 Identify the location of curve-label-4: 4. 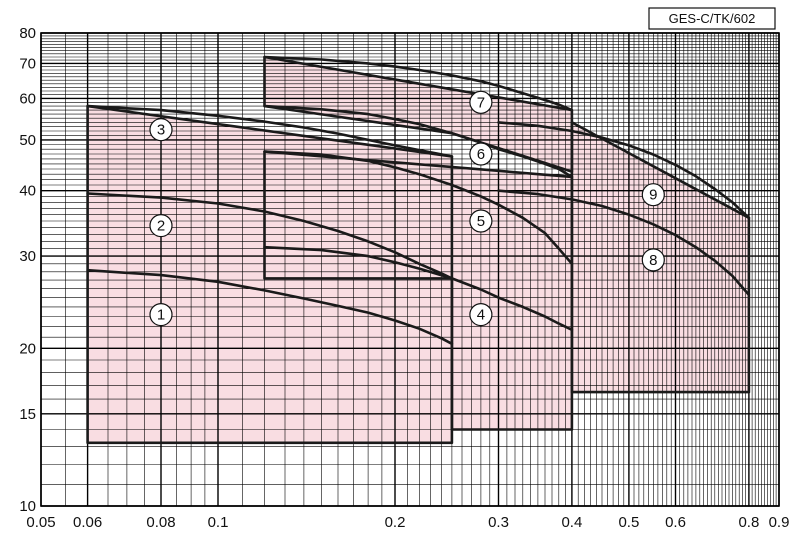
(481, 315).